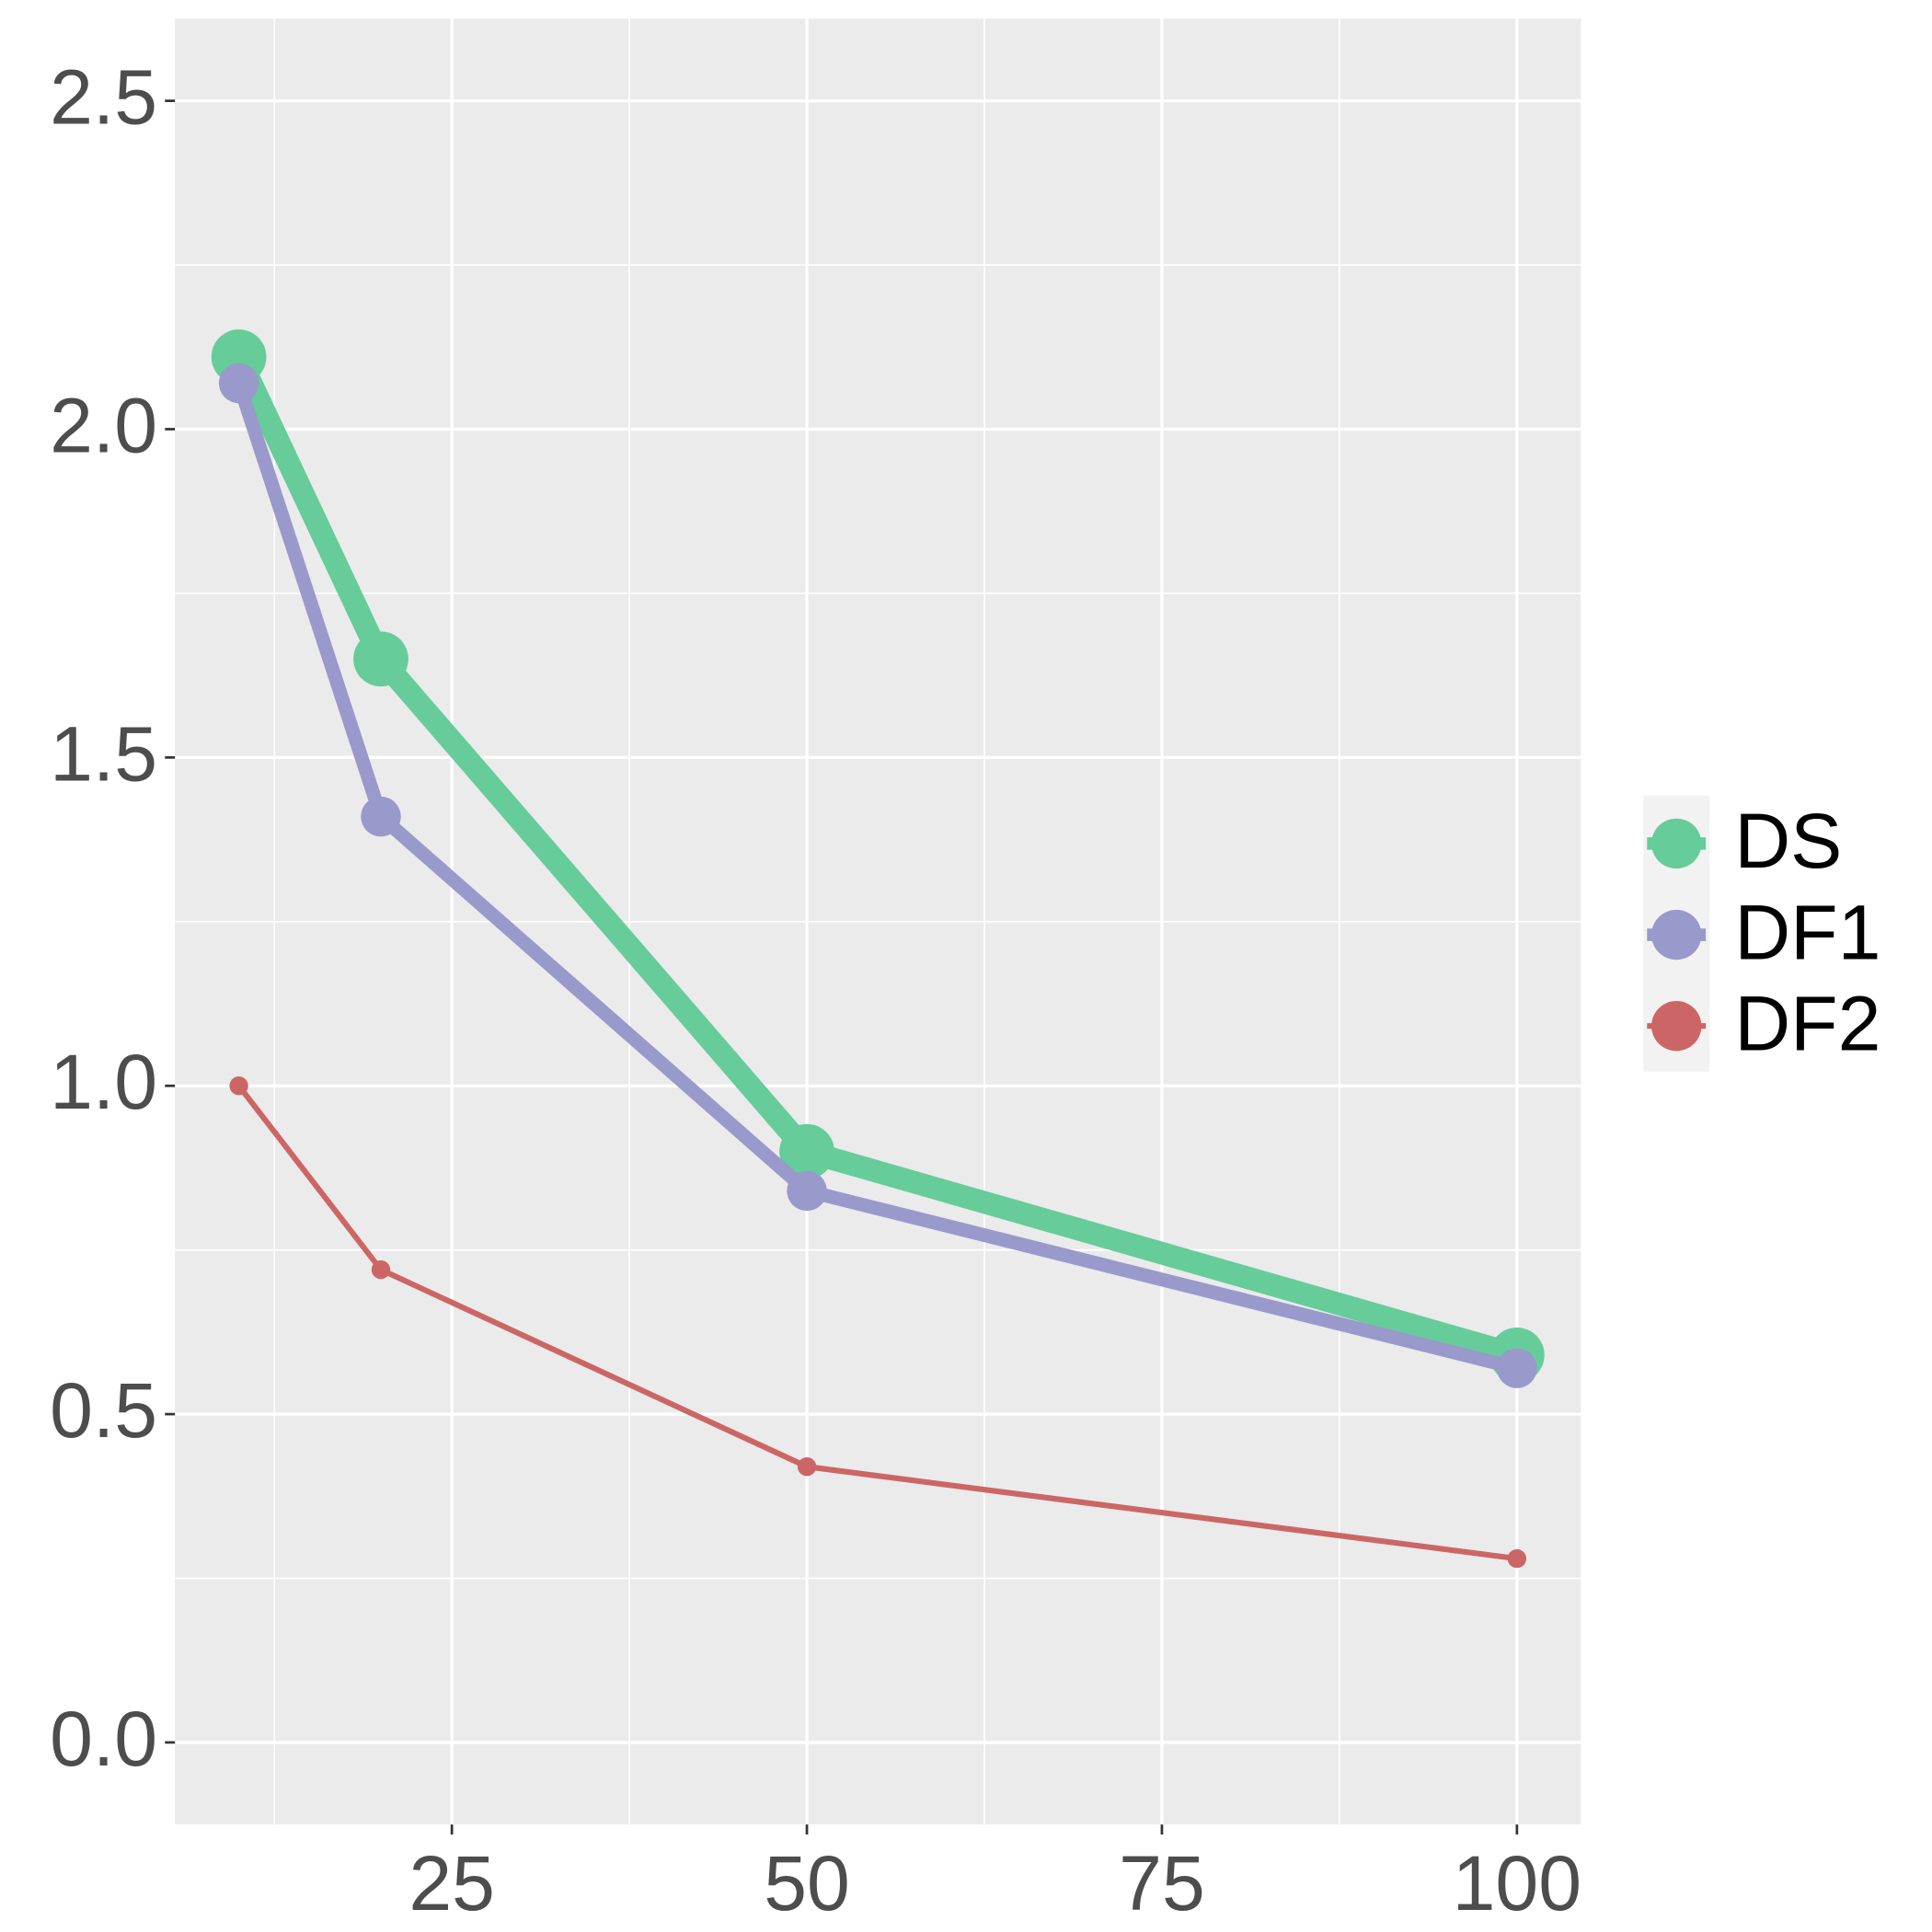  I want to click on y-tick-label: 1.5, so click(103, 753).